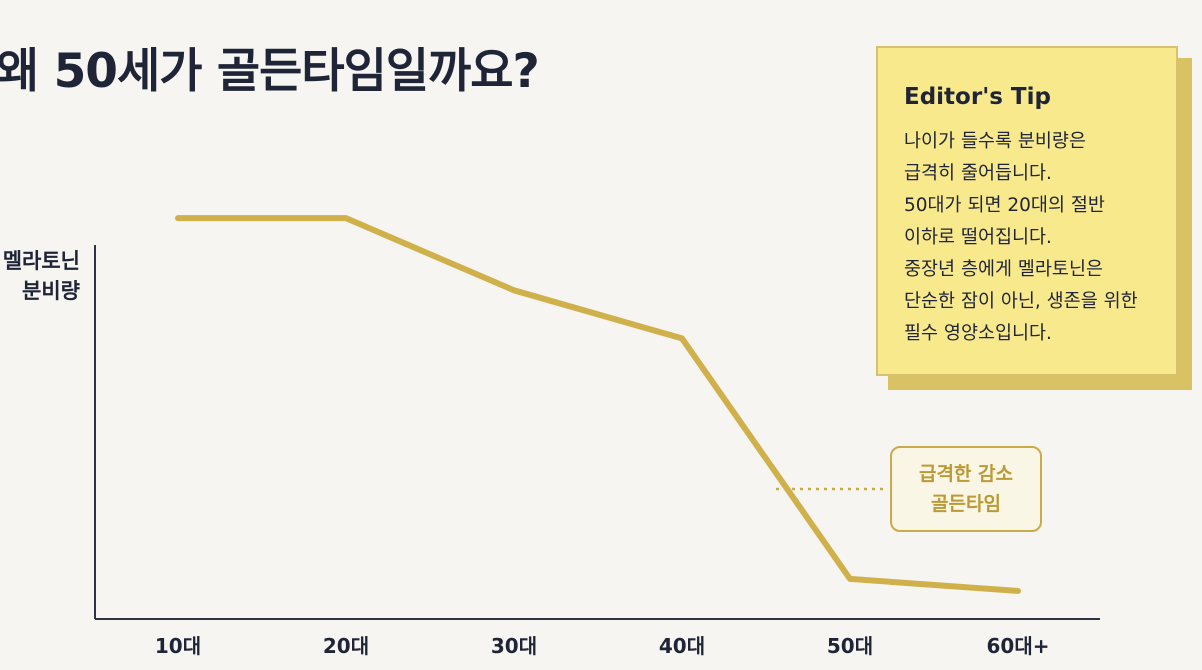 Image resolution: width=1202 pixels, height=670 pixels. I want to click on x-tick-label: 60대+, so click(1018, 646).